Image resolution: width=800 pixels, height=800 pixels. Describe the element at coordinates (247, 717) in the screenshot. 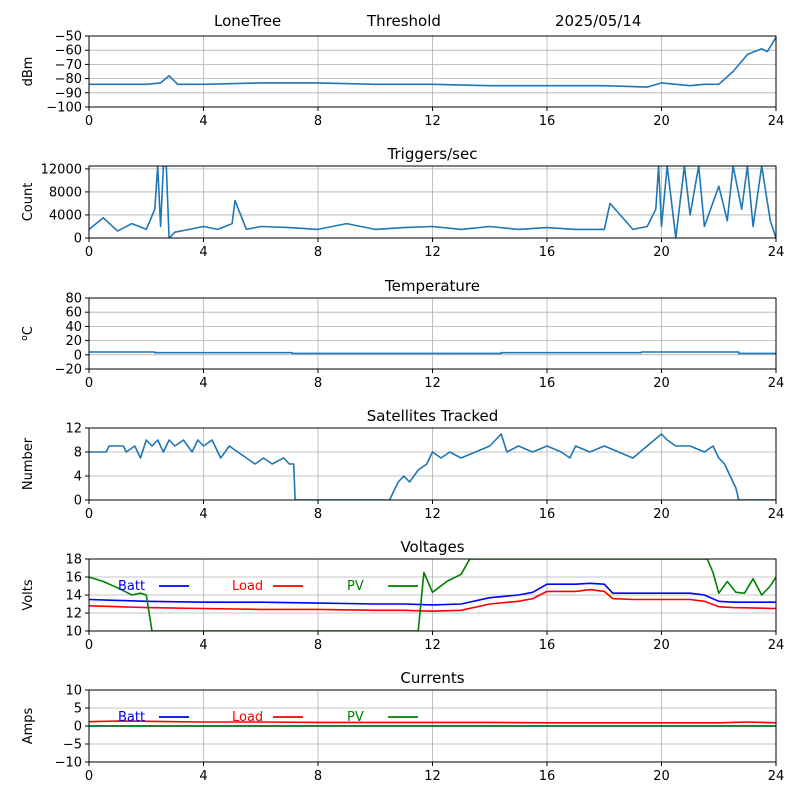

I see `legend-label-load: Load` at that location.